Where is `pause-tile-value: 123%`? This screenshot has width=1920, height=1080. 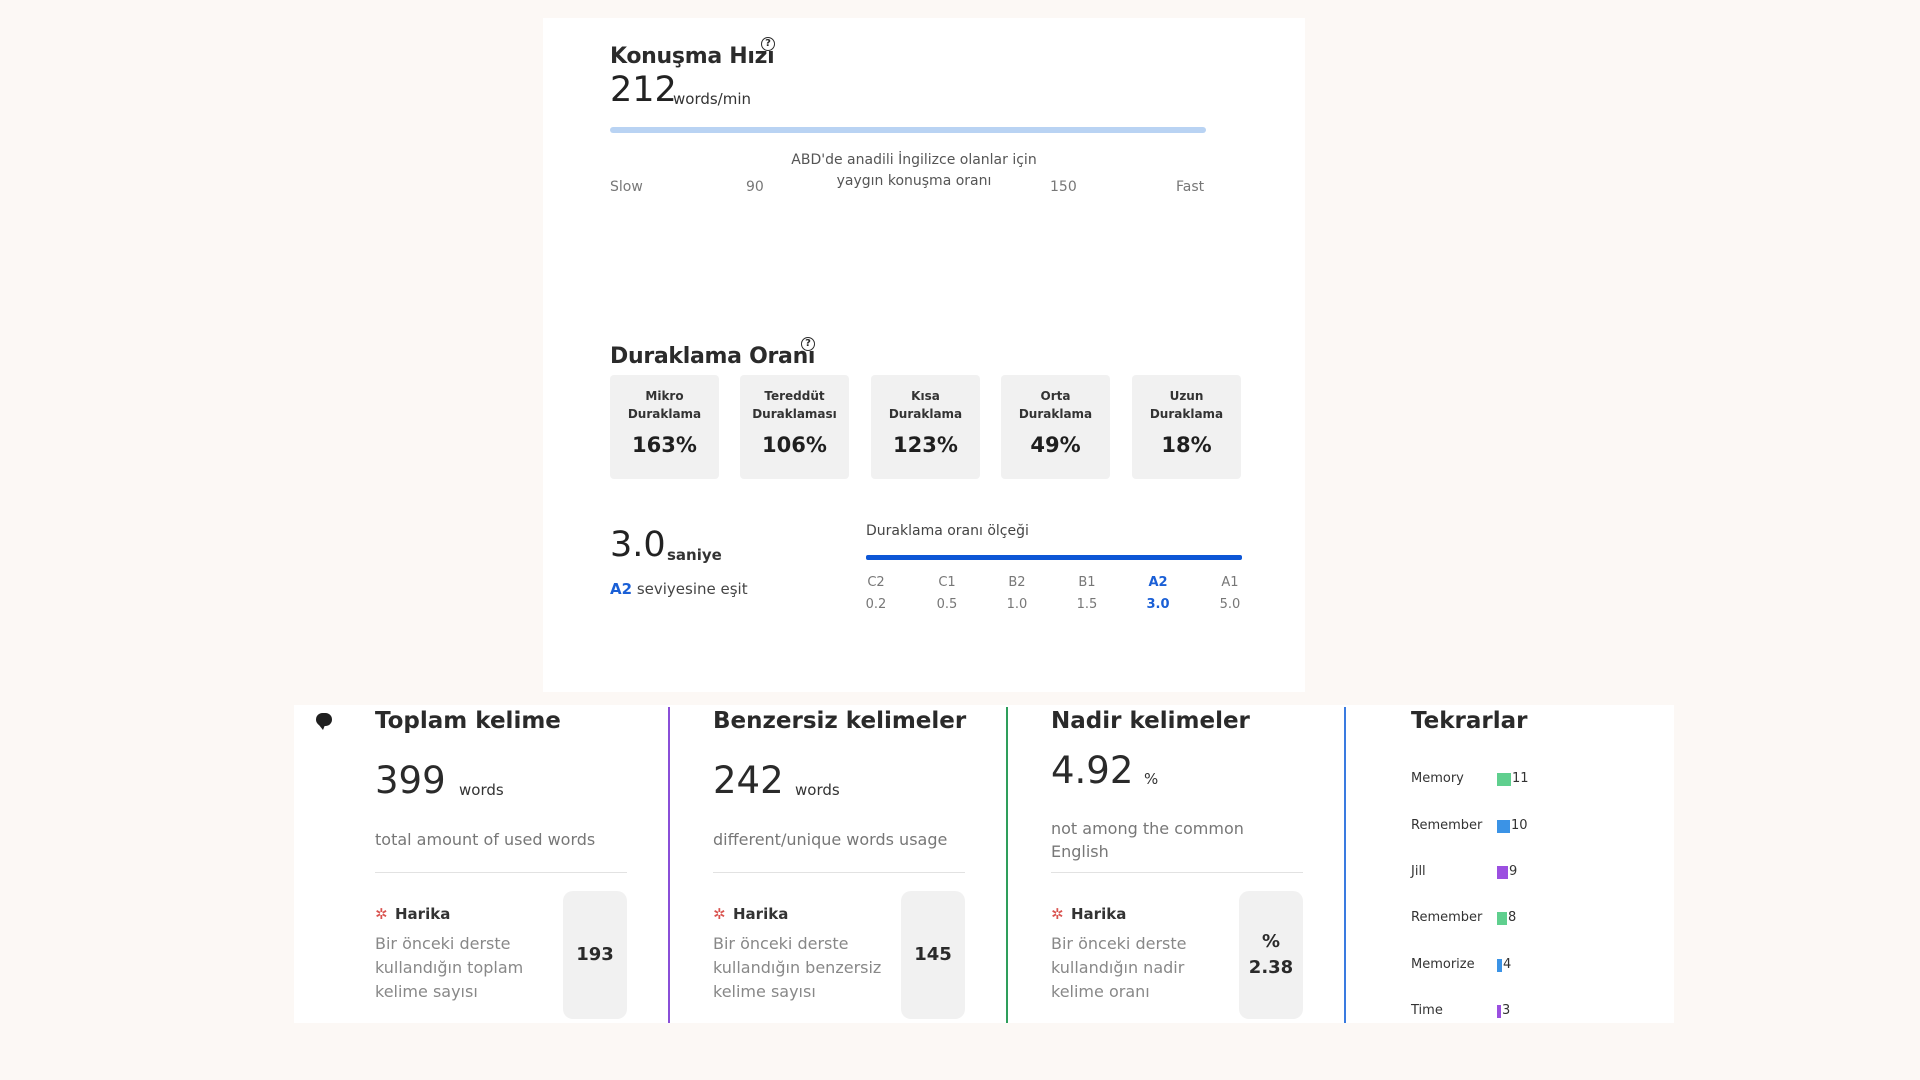
pause-tile-value: 123% is located at coordinates (925, 445).